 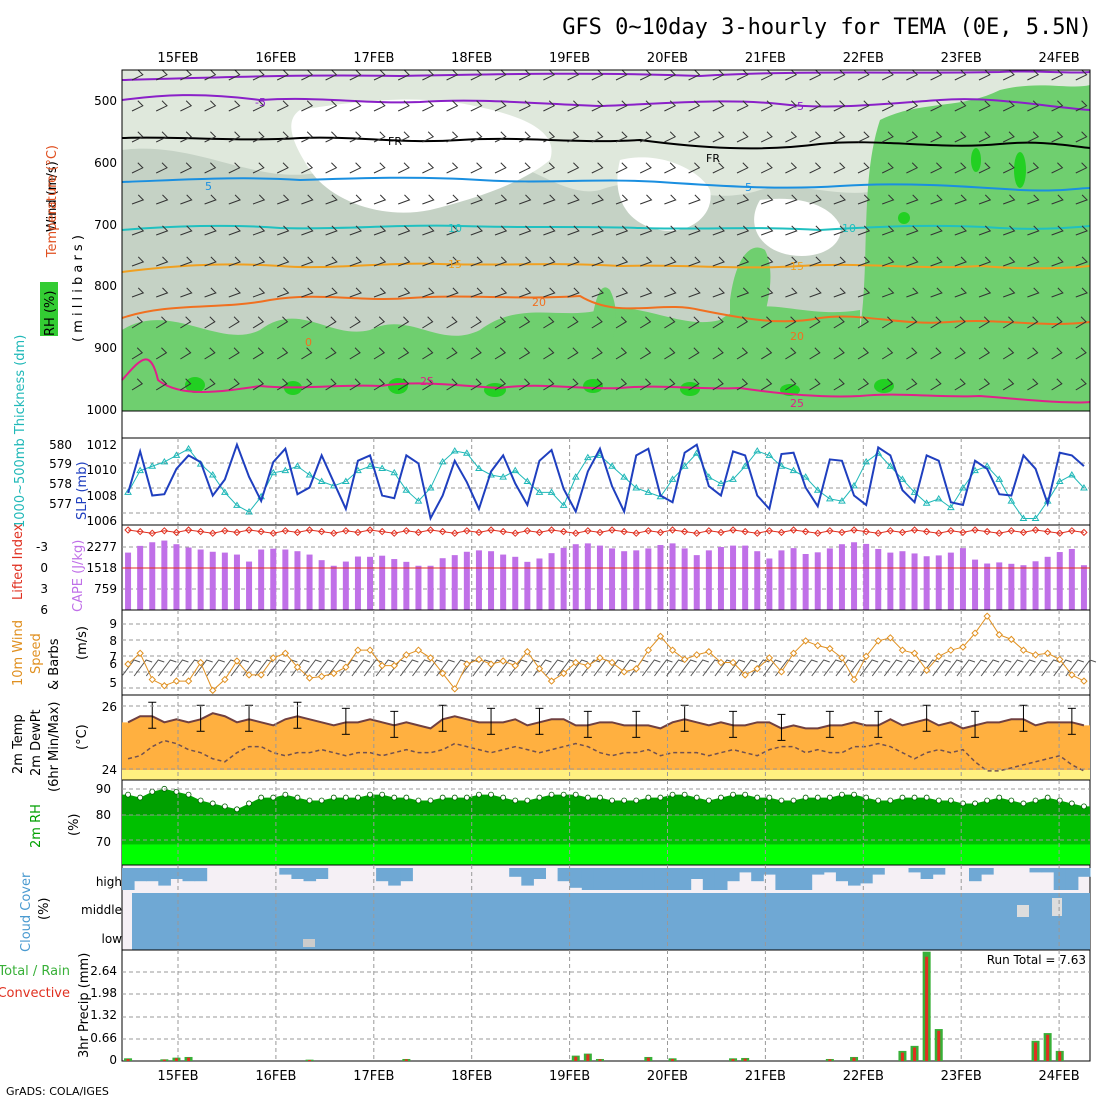 What do you see at coordinates (60, 474) in the screenshot?
I see `thickness-yaxis-left: 580 579 578 577` at bounding box center [60, 474].